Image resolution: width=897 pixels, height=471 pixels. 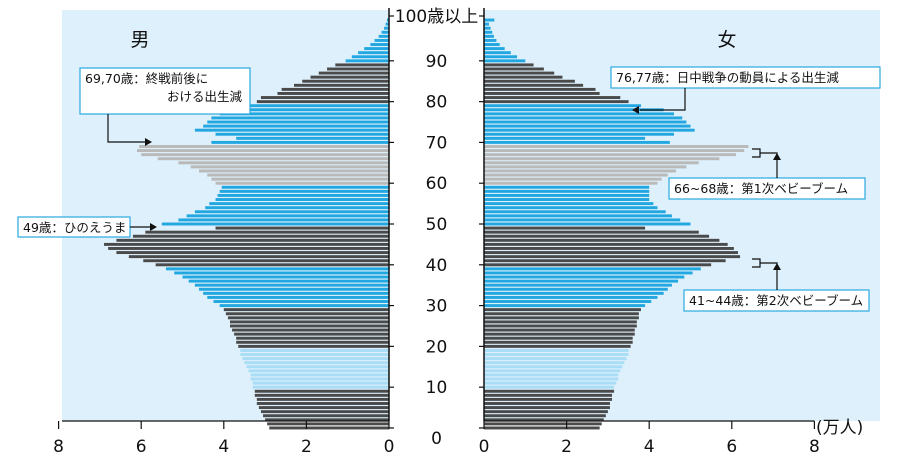 What do you see at coordinates (726, 40) in the screenshot?
I see `female-label: 女` at bounding box center [726, 40].